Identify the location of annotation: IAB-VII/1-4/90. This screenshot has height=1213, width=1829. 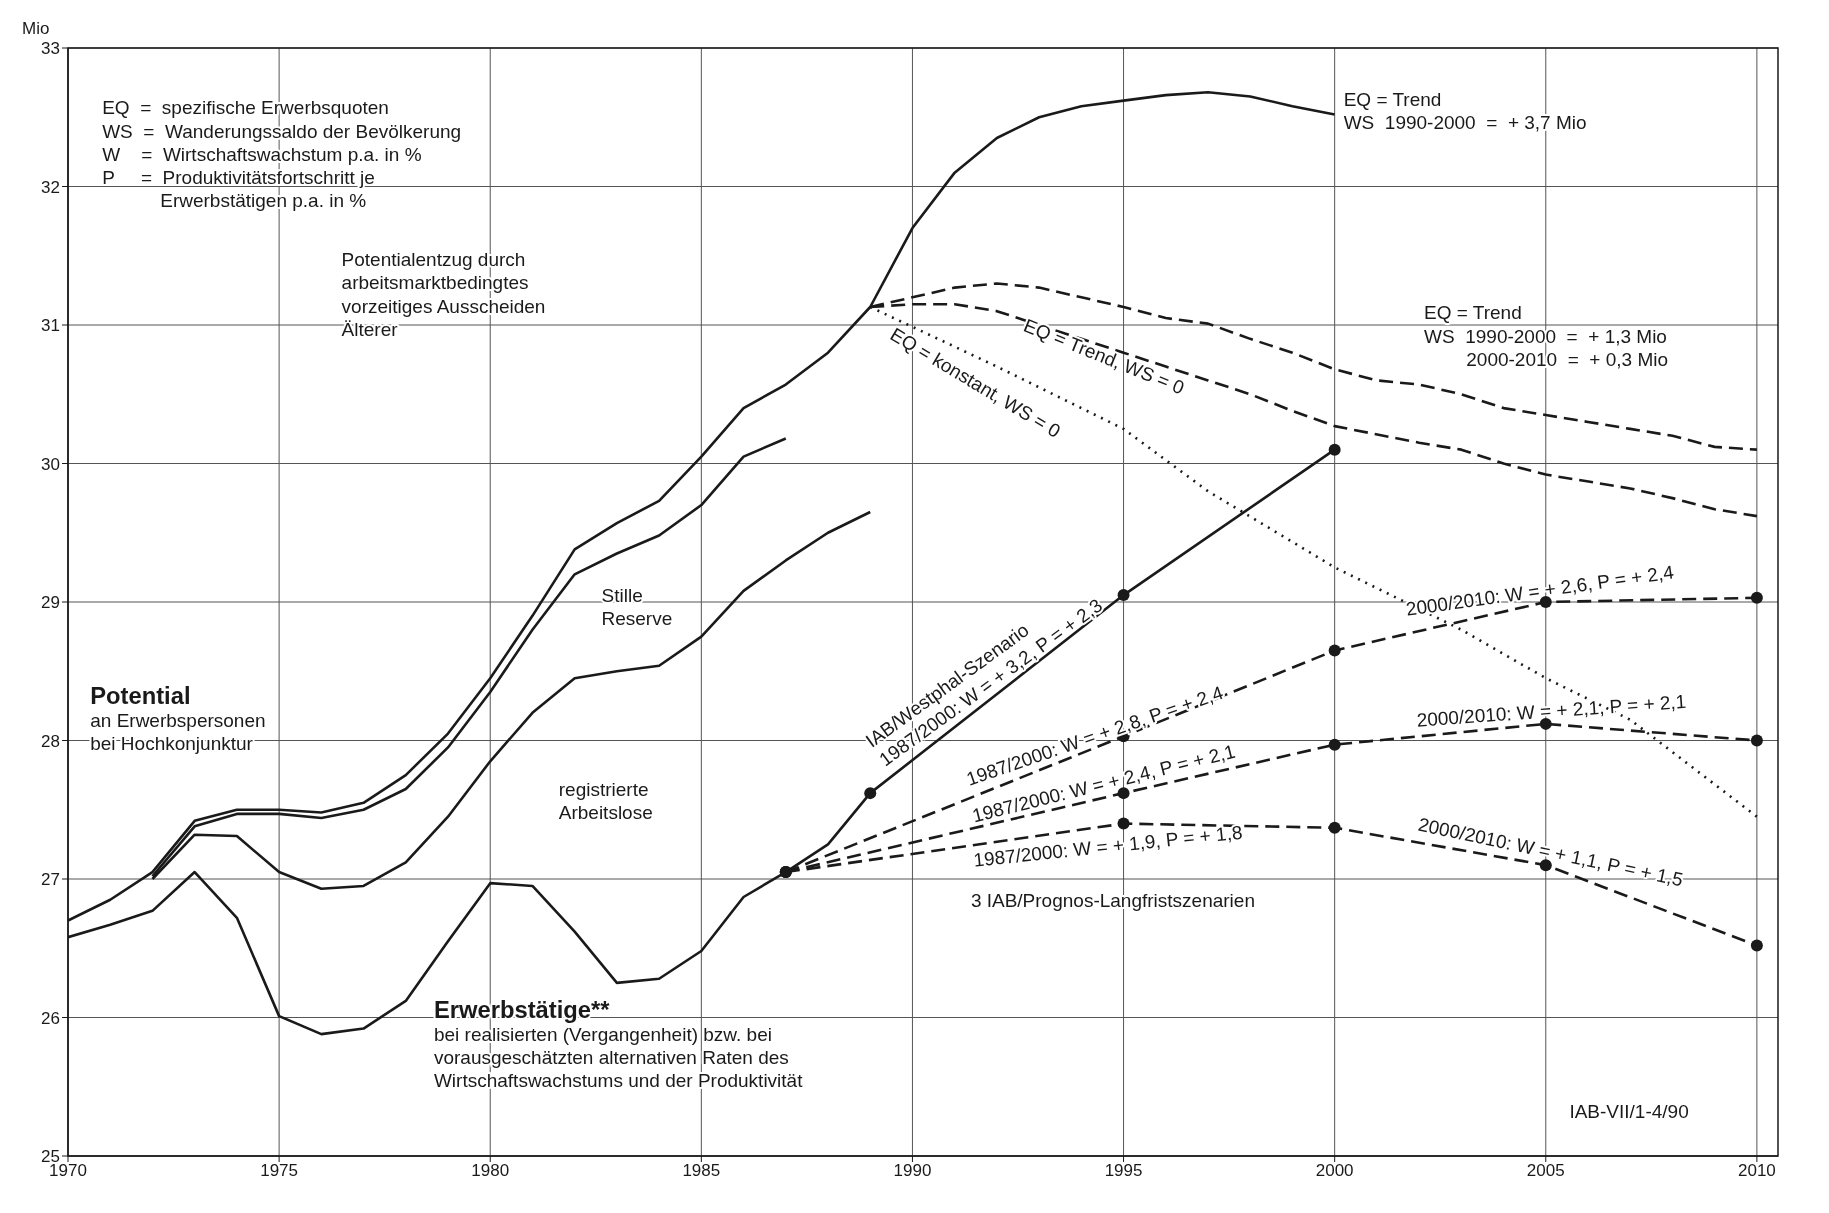
(1629, 1112).